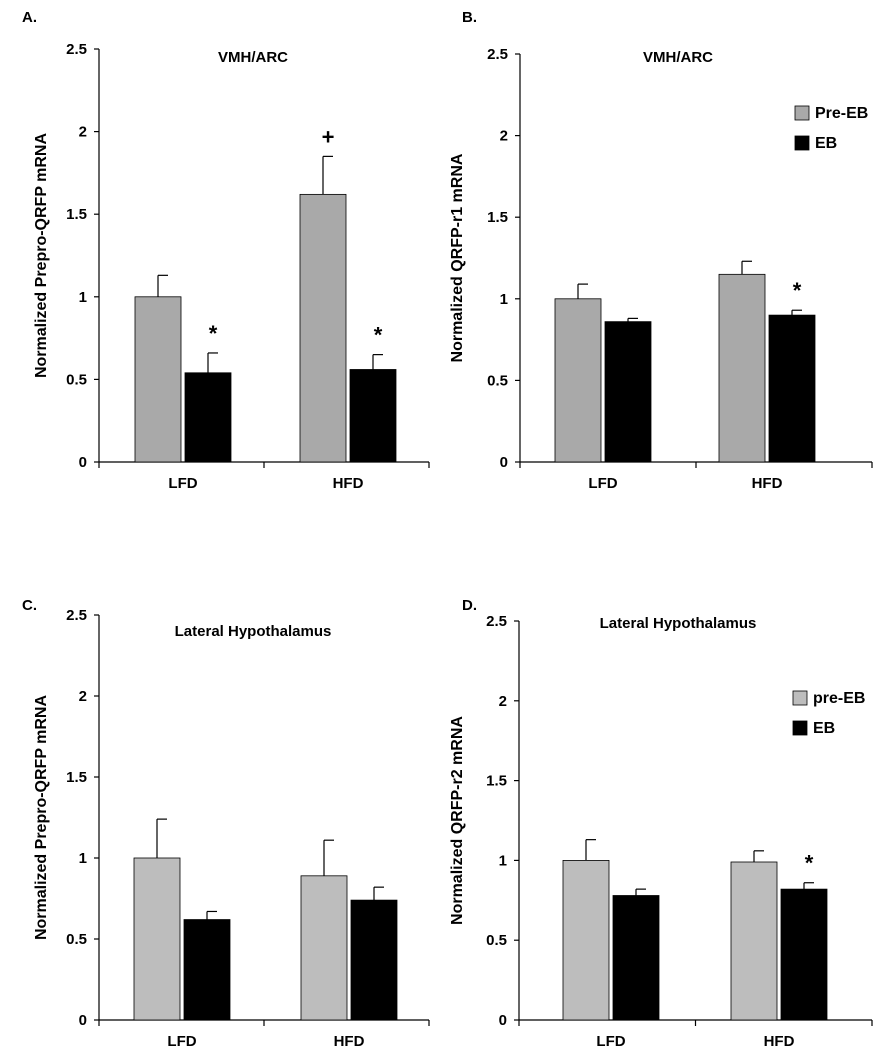 The height and width of the screenshot is (1050, 885). I want to click on y-axis-label: Normalized QRFP-r2 mRNA, so click(457, 820).